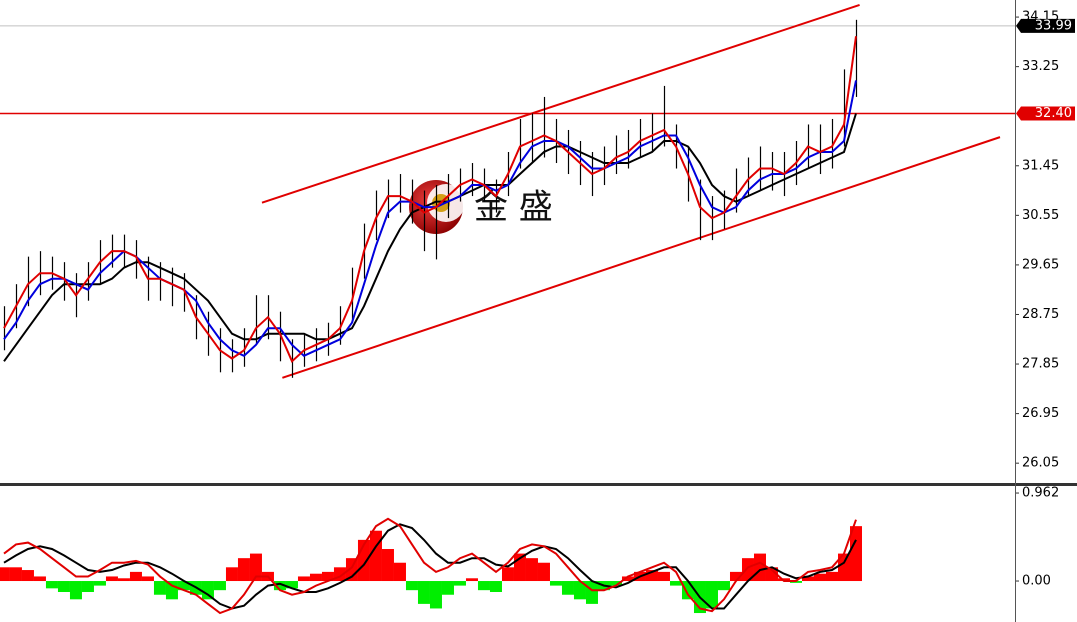 The width and height of the screenshot is (1077, 622). I want to click on watermark: 金 盛, so click(513, 208).